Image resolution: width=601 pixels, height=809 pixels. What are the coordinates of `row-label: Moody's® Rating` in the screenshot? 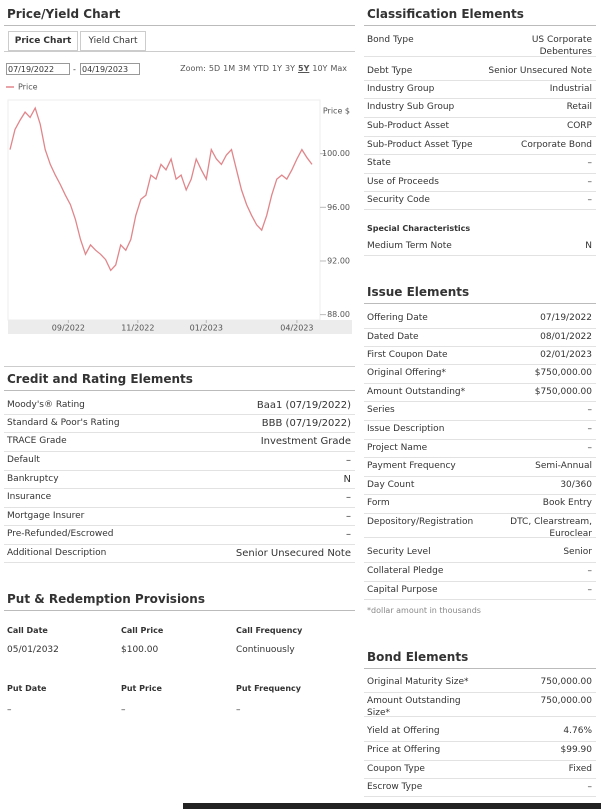 It's located at (46, 405).